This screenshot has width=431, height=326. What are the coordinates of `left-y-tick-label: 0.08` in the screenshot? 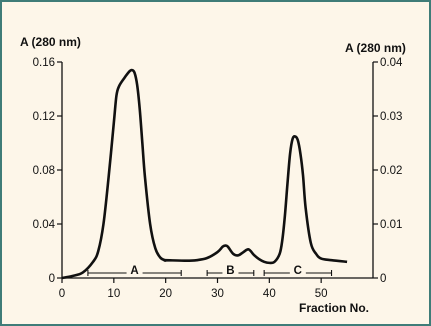 It's located at (44, 171).